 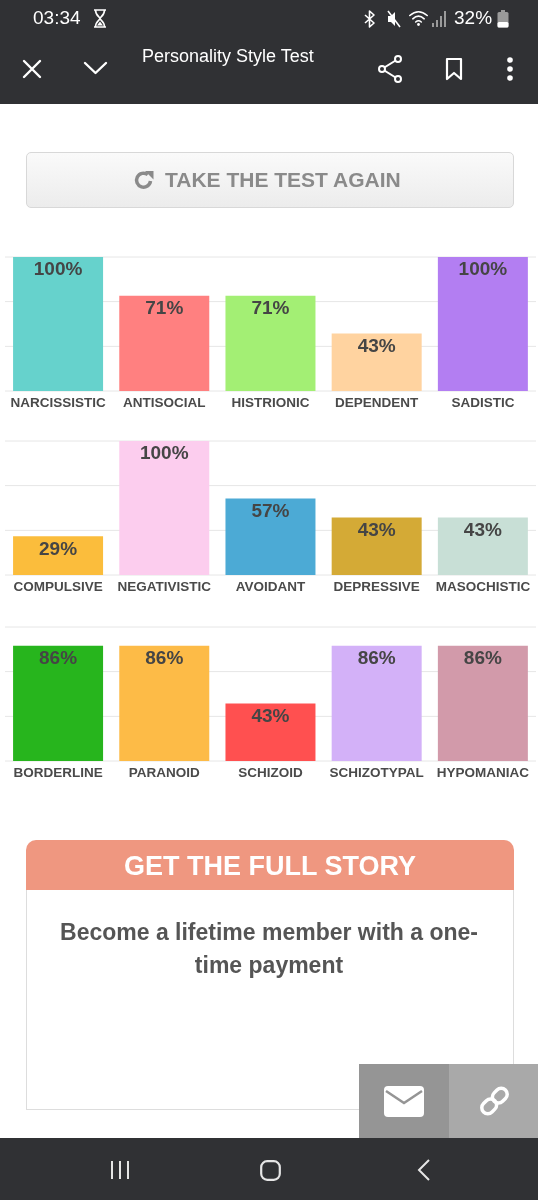 I want to click on chart-title: Personality Style Test, so click(x=228, y=56).